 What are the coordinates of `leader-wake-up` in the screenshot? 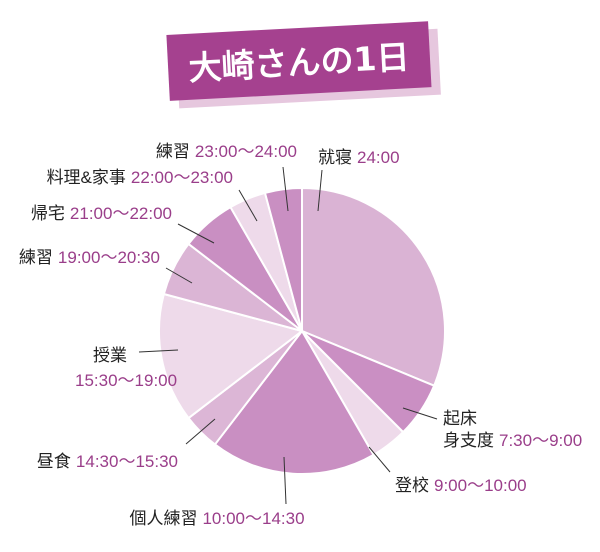 It's located at (420, 413).